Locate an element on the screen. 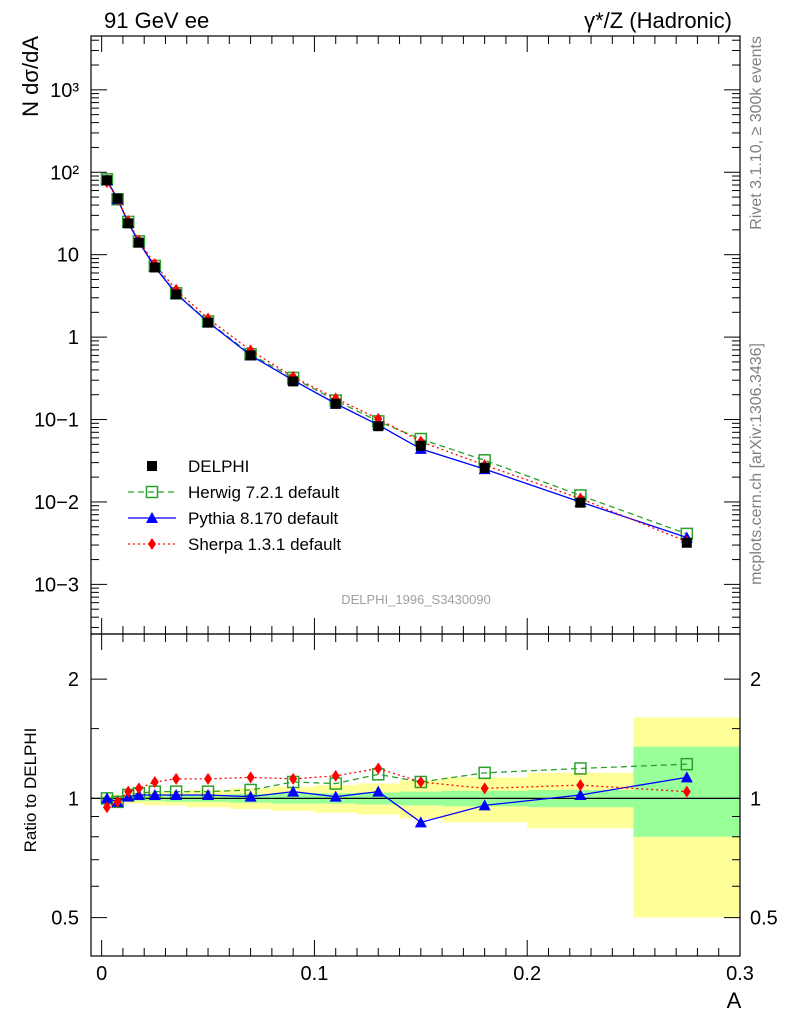 The height and width of the screenshot is (1024, 786). header-left: 91 GeV ee is located at coordinates (156, 20).